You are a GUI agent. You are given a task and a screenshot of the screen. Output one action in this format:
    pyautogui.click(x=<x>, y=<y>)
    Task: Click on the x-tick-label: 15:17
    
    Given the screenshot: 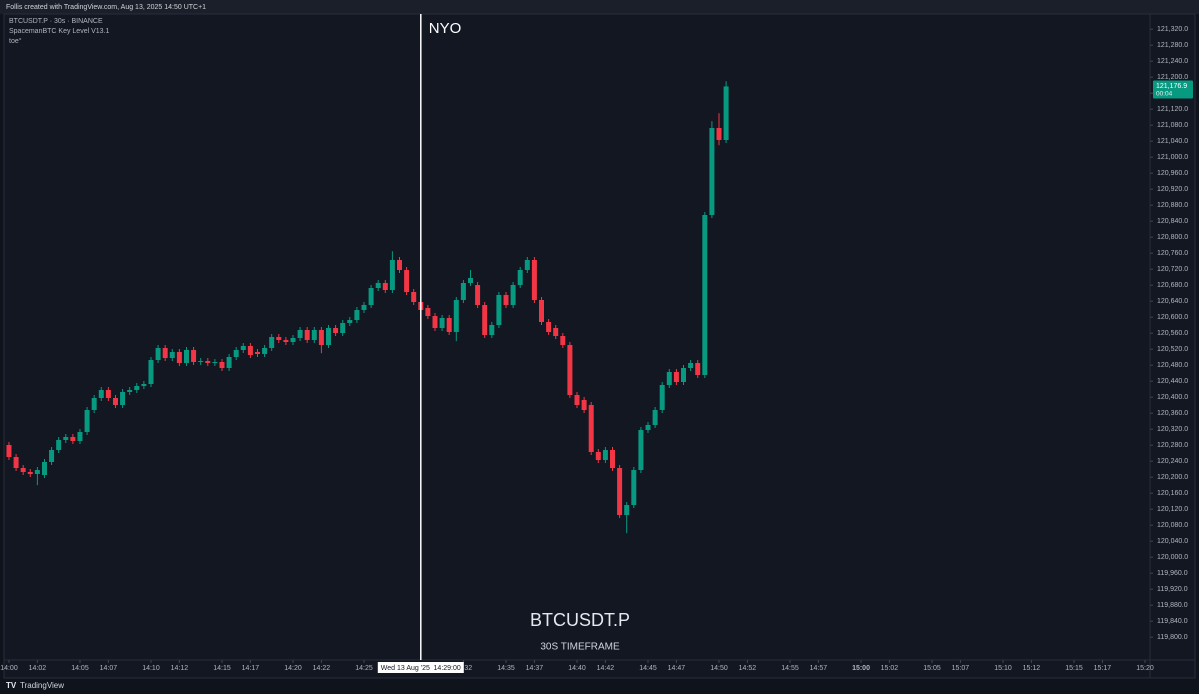 What is the action you would take?
    pyautogui.click(x=1103, y=668)
    